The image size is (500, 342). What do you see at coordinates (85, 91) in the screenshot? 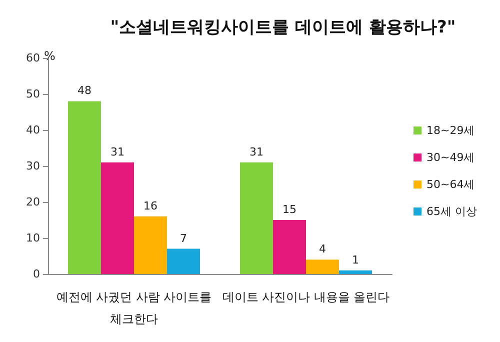
I see `data-label: 48` at bounding box center [85, 91].